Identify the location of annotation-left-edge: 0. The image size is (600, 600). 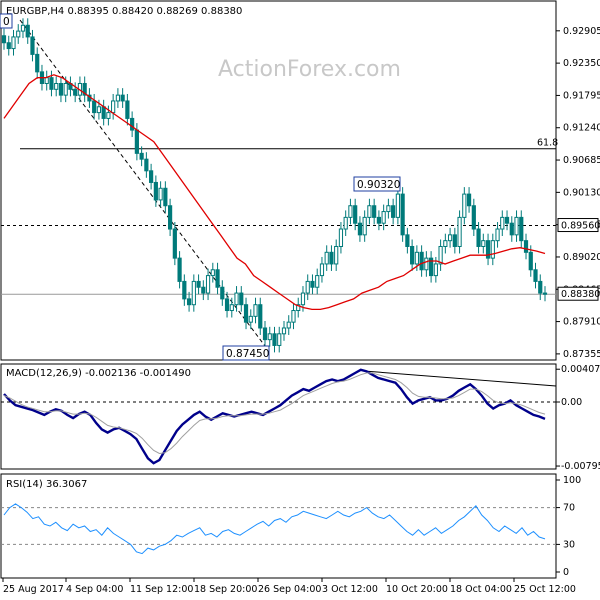
(6, 21).